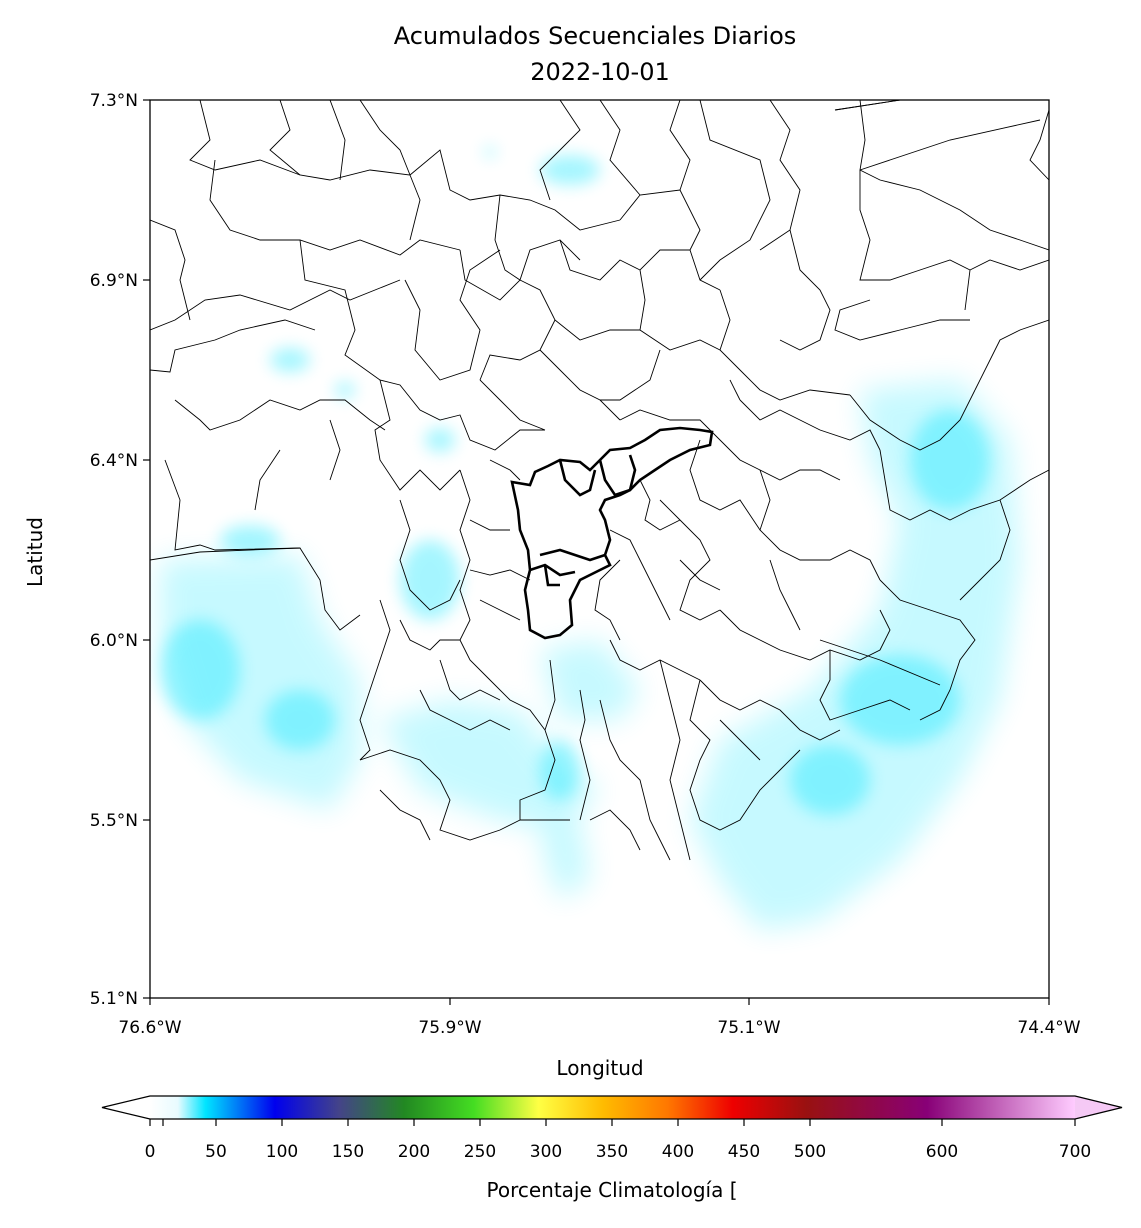  What do you see at coordinates (114, 641) in the screenshot?
I see `y-tick-label: 6.0°N` at bounding box center [114, 641].